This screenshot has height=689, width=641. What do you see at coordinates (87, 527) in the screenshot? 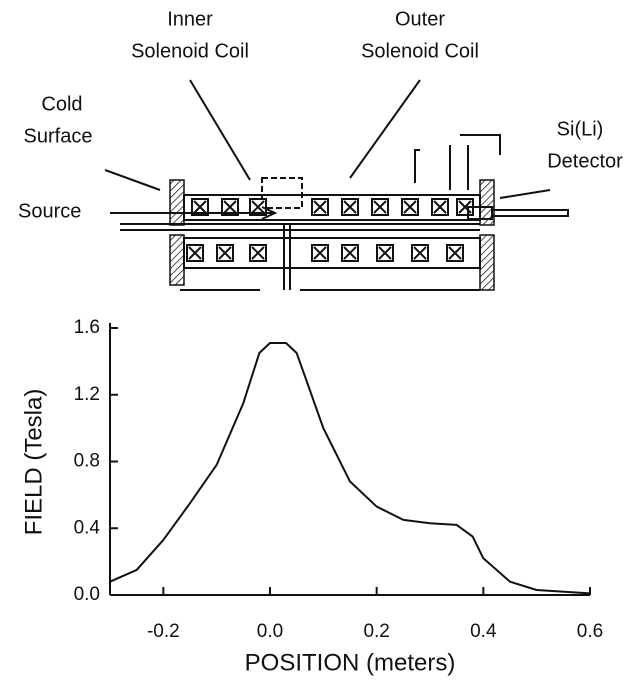
I see `y-tick-label: 0.4` at bounding box center [87, 527].